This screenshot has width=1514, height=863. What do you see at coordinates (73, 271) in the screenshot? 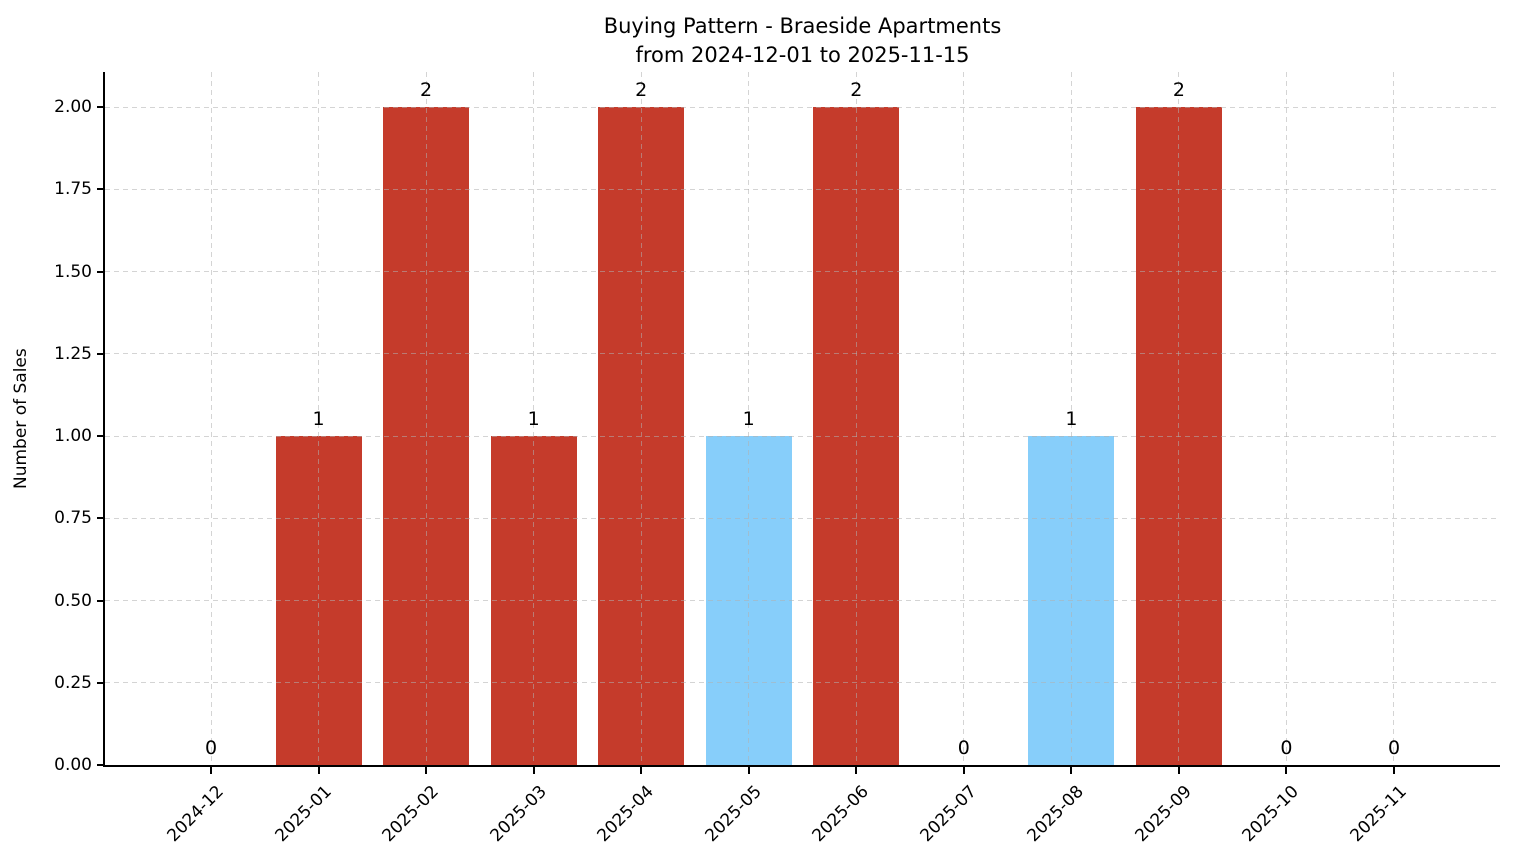
I see `y-tick-label: 1.50` at bounding box center [73, 271].